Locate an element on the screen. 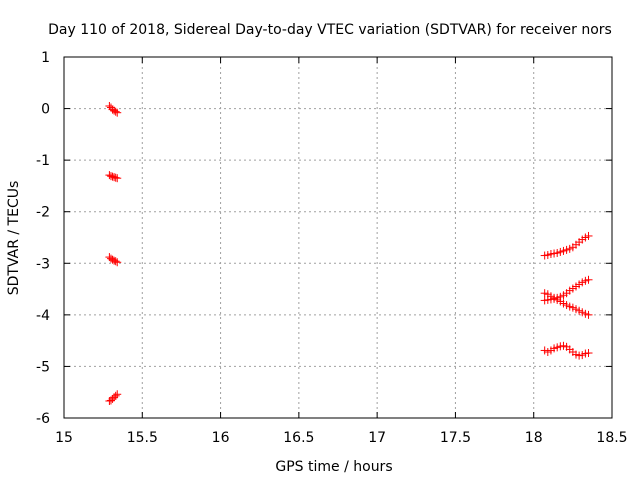 The height and width of the screenshot is (480, 640). x-tick-label: 17.5 is located at coordinates (455, 438).